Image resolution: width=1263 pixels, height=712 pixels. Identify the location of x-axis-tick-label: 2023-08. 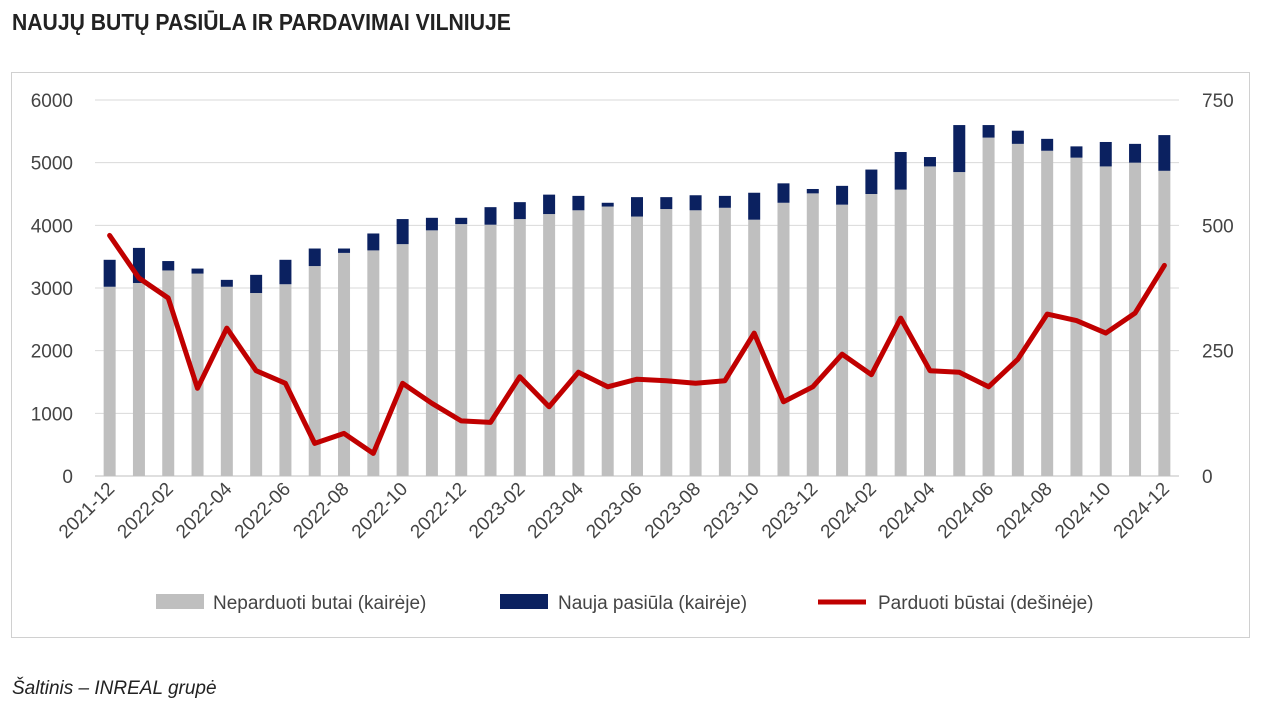
(673, 511).